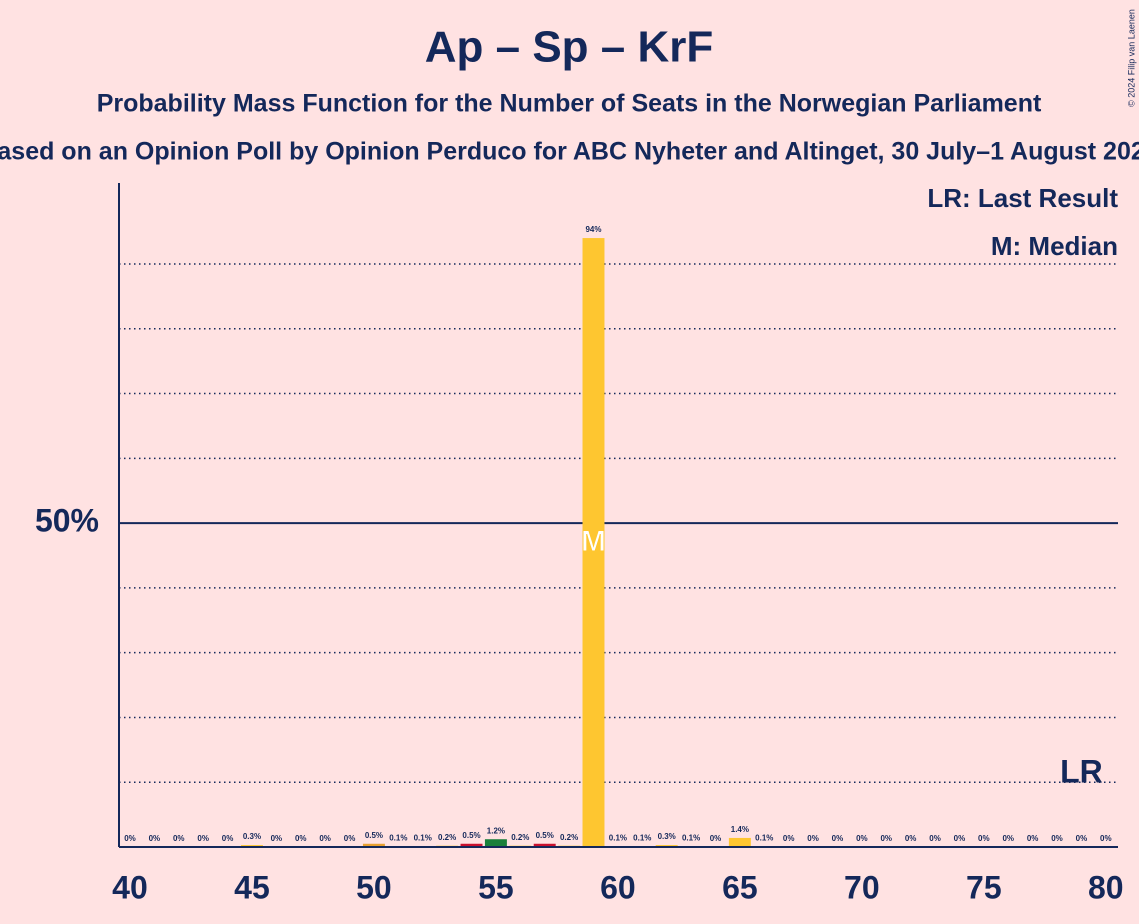  What do you see at coordinates (740, 887) in the screenshot?
I see `x-tick-label: 65` at bounding box center [740, 887].